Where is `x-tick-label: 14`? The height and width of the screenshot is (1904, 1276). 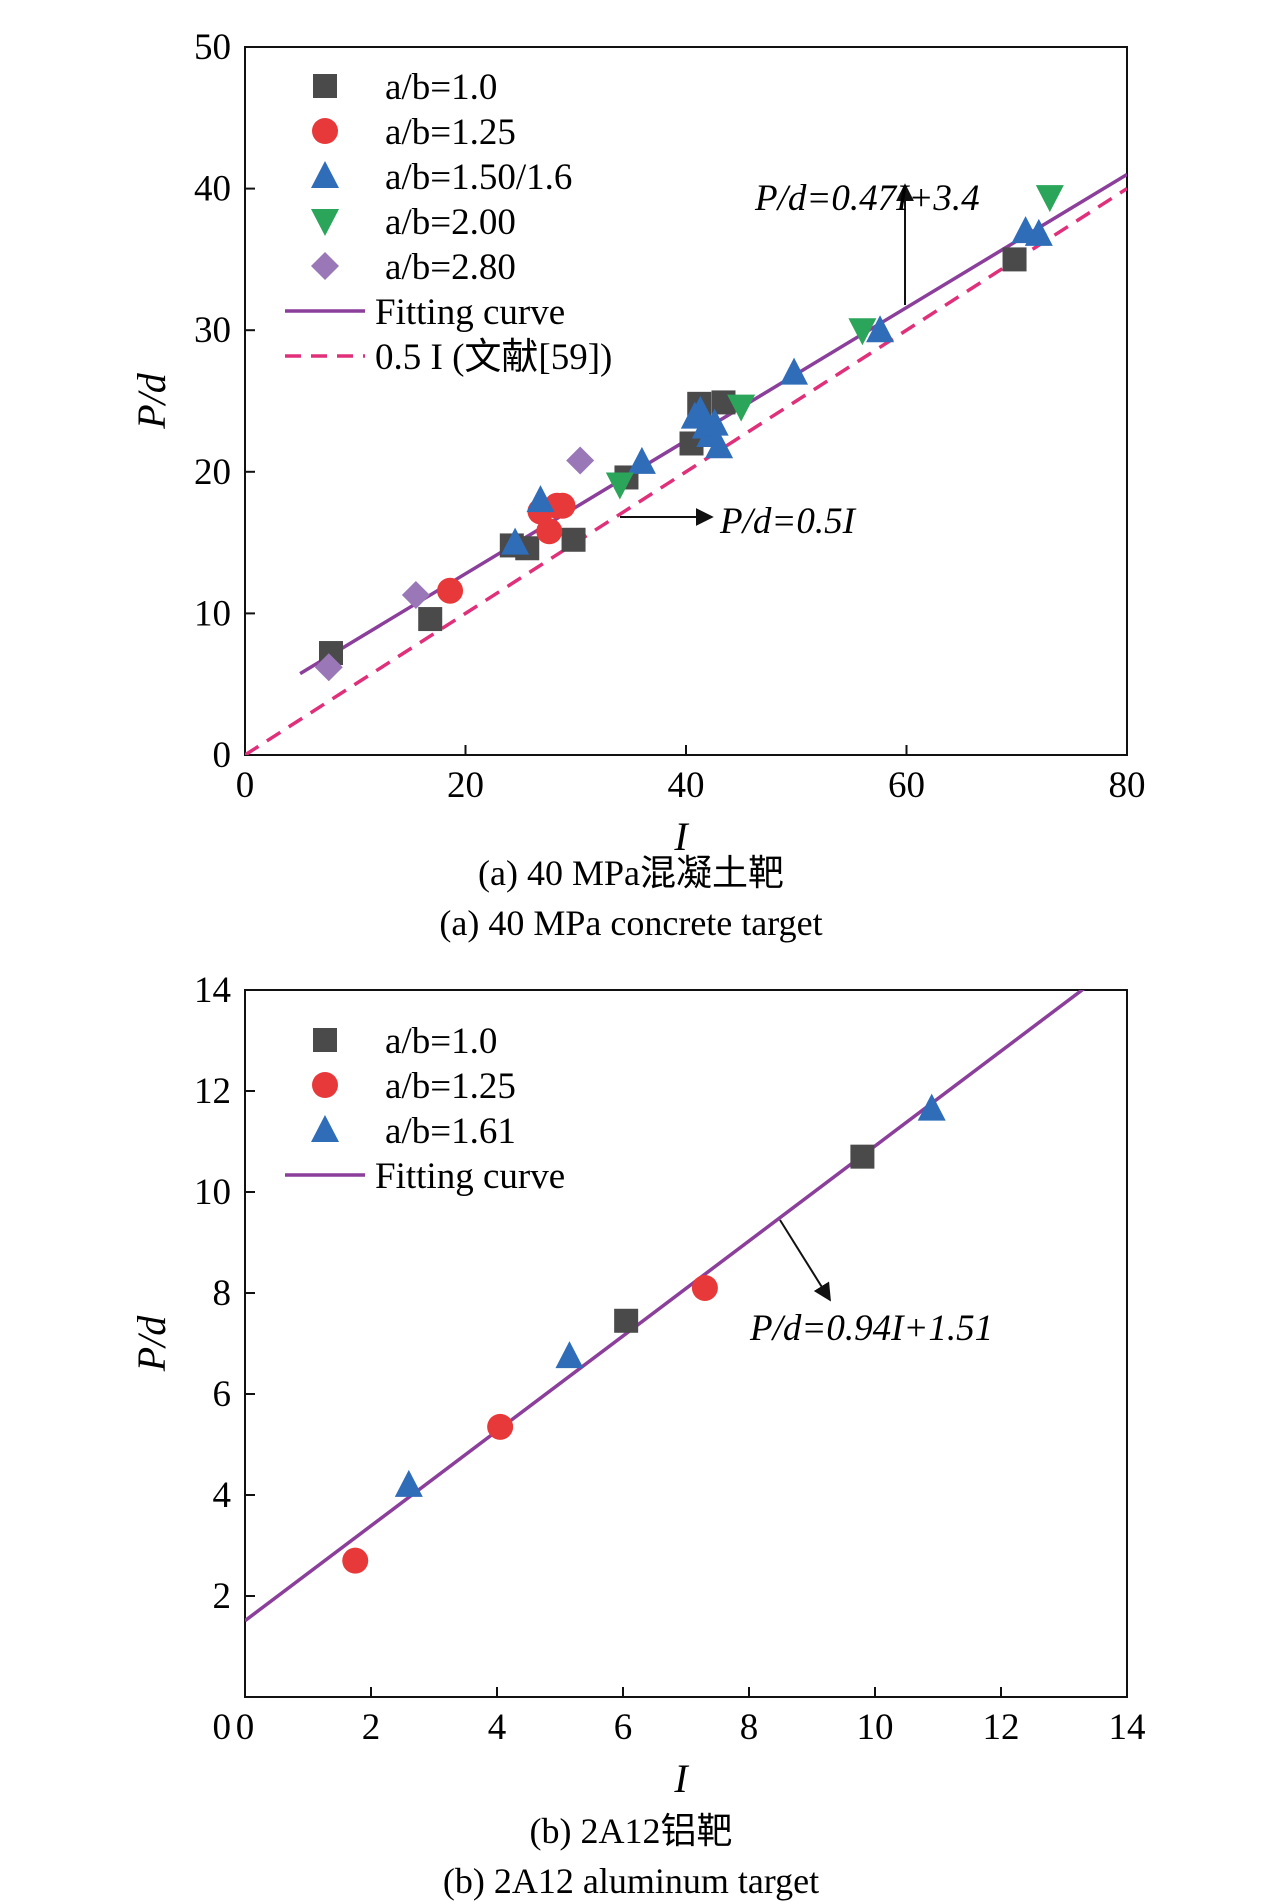
x-tick-label: 14 is located at coordinates (1127, 1727).